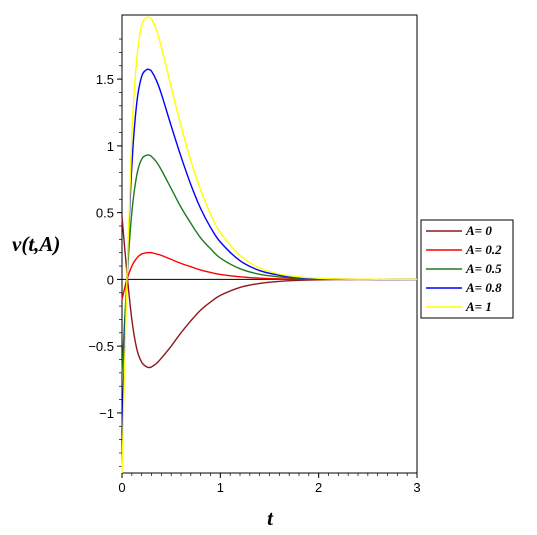 Image resolution: width=537 pixels, height=535 pixels. I want to click on y-tick-label: 0.5, so click(105, 213).